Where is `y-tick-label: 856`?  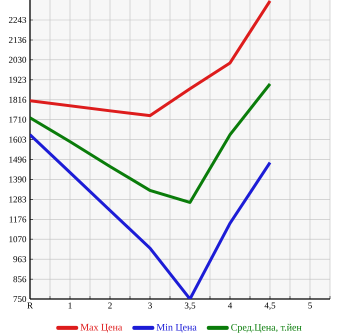 y-tick-label: 856 is located at coordinates (19, 279).